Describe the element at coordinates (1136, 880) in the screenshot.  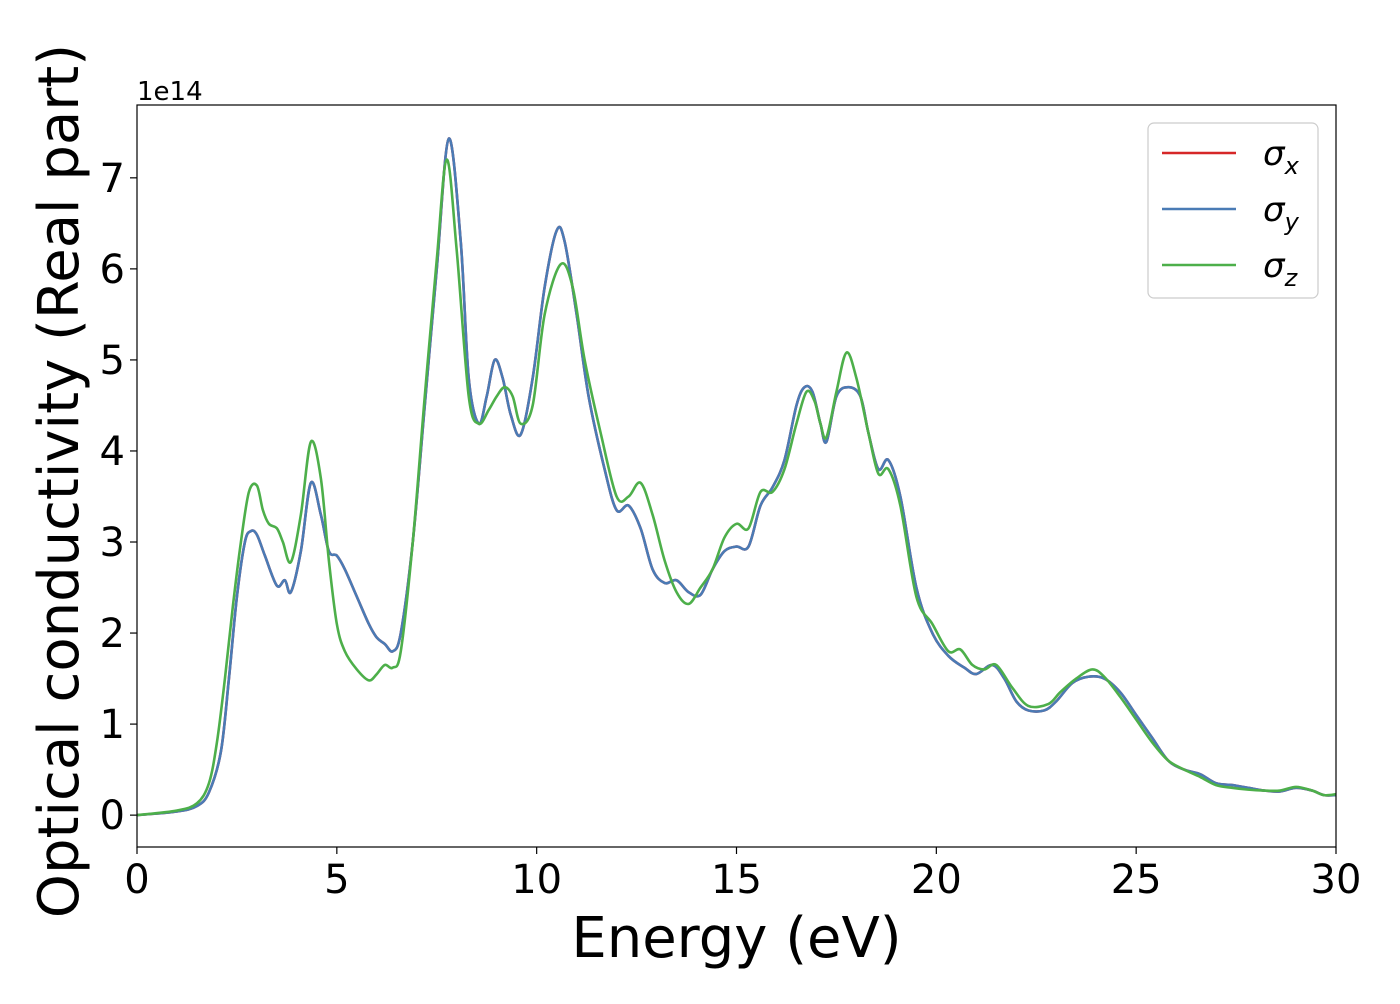
I see `x-tick-label: 25` at that location.